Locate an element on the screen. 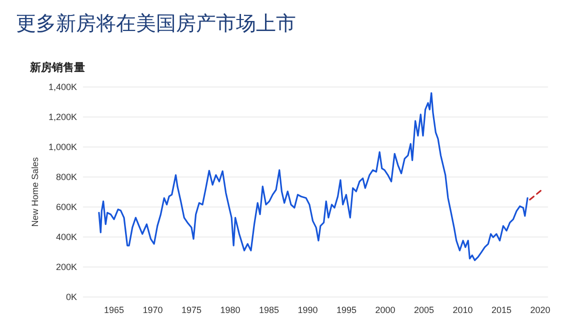  y-tick-label: 1,000K is located at coordinates (62, 147).